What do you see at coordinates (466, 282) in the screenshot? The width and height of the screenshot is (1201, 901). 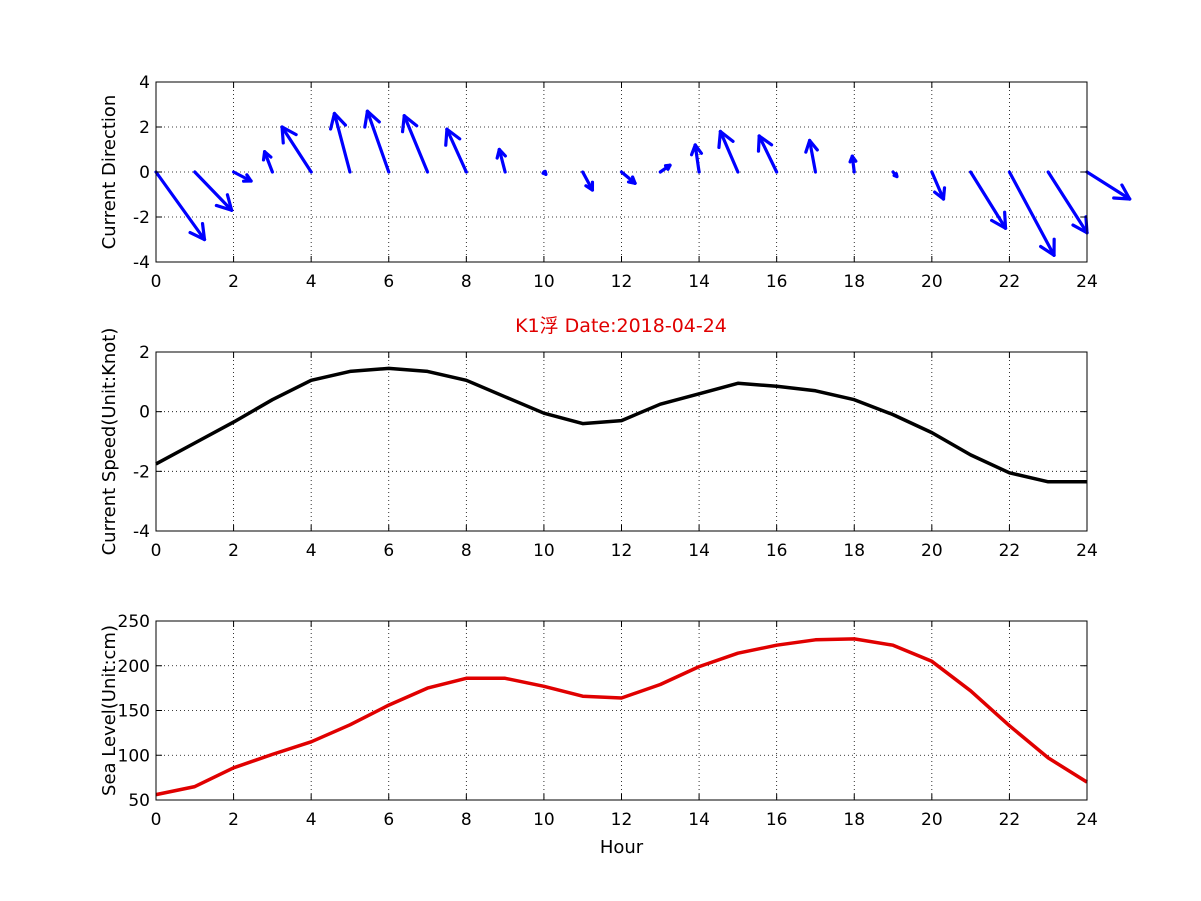 I see `direction-x-tick-label: 8` at bounding box center [466, 282].